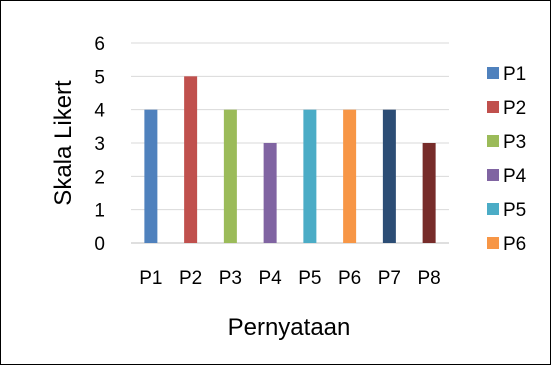  What do you see at coordinates (151, 176) in the screenshot?
I see `bar-p1` at bounding box center [151, 176].